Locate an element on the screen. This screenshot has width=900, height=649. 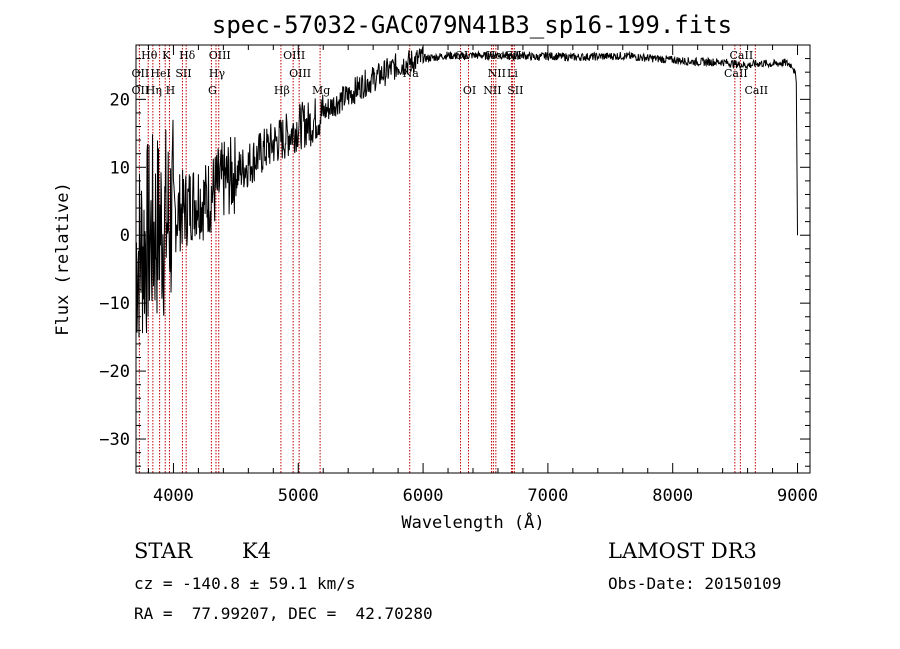
ref-line-label-9: OII is located at coordinates (141, 73).